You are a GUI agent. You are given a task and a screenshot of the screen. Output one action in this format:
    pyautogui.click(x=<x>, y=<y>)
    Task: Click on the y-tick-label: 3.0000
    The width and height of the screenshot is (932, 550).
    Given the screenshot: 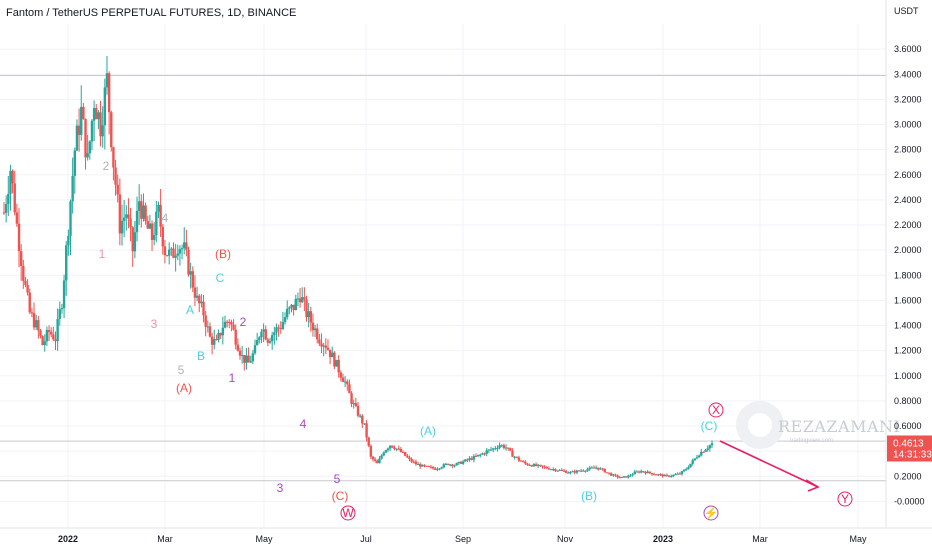 What is the action you would take?
    pyautogui.click(x=908, y=125)
    